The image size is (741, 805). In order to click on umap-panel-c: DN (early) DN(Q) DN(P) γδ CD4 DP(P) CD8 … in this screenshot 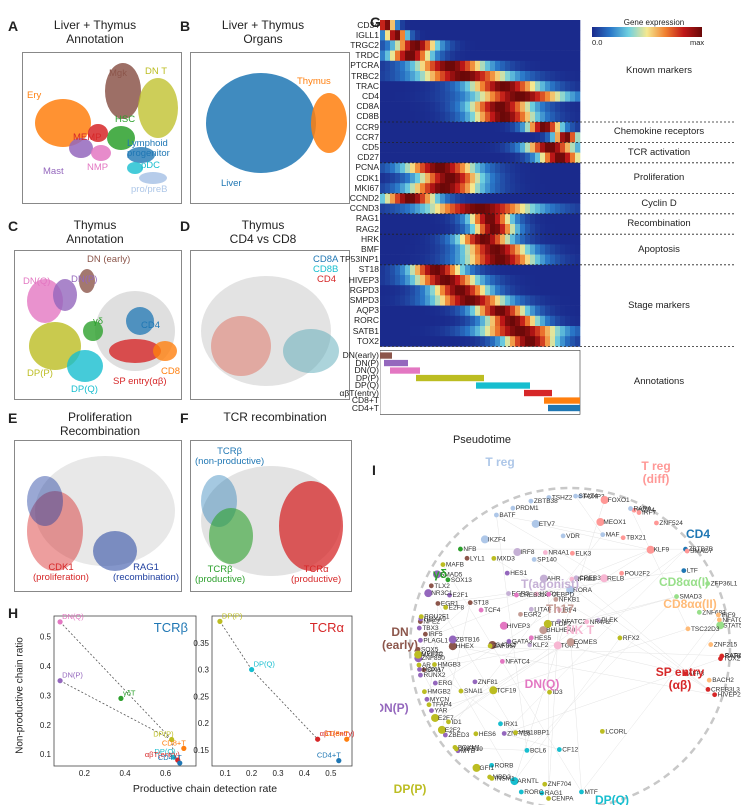, I will do `click(98, 325)`.